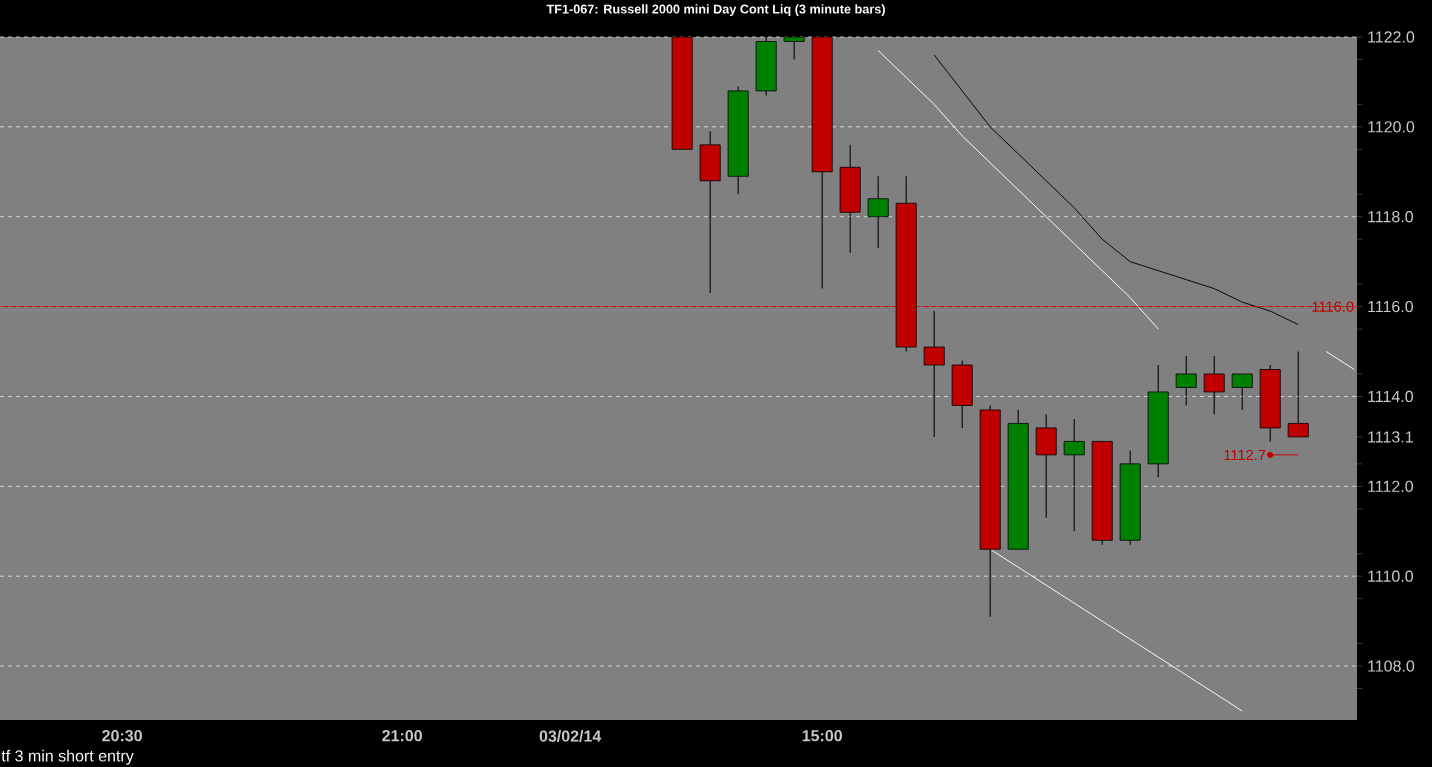  I want to click on y-tick-label: 1118.0, so click(1391, 217).